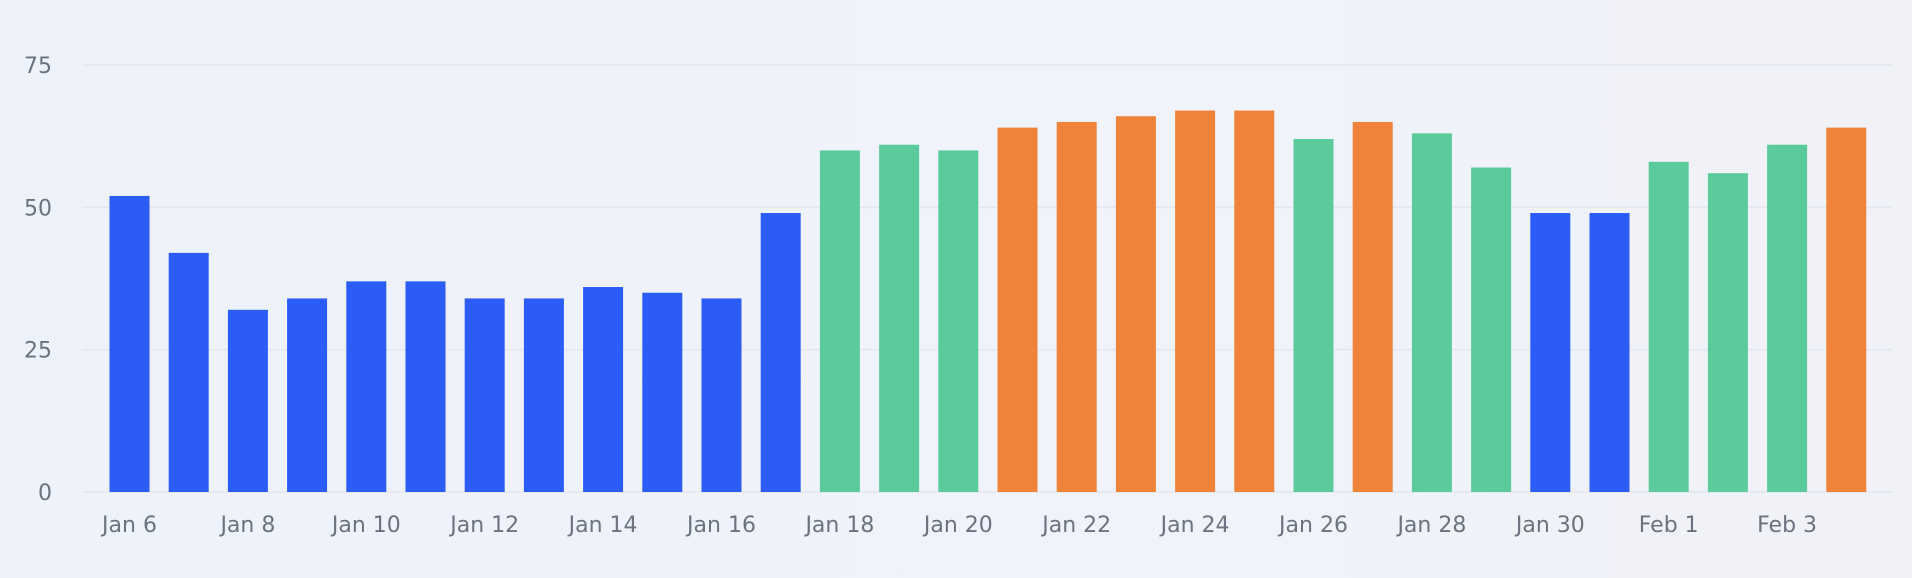  I want to click on x-tick-label: Jan 18, so click(838, 525).